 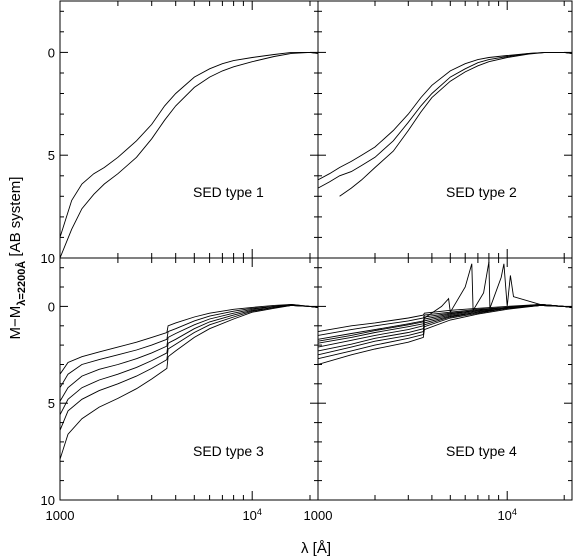 I want to click on sed-type-label: SED type 2, so click(x=481, y=192).